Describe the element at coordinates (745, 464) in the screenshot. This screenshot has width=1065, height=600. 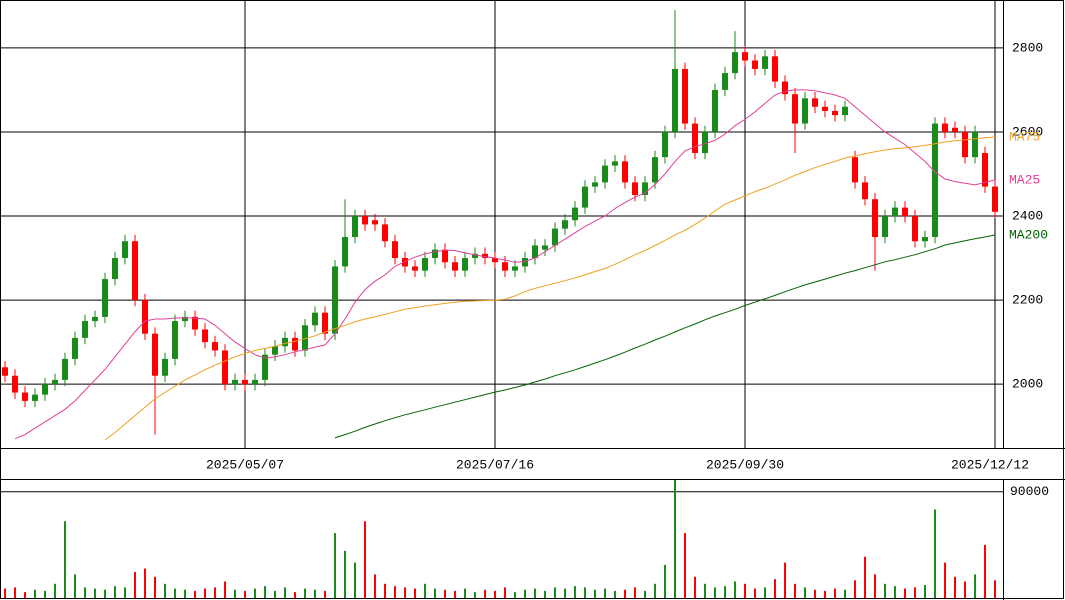
I see `x-tick-label: 2025/09/30` at that location.